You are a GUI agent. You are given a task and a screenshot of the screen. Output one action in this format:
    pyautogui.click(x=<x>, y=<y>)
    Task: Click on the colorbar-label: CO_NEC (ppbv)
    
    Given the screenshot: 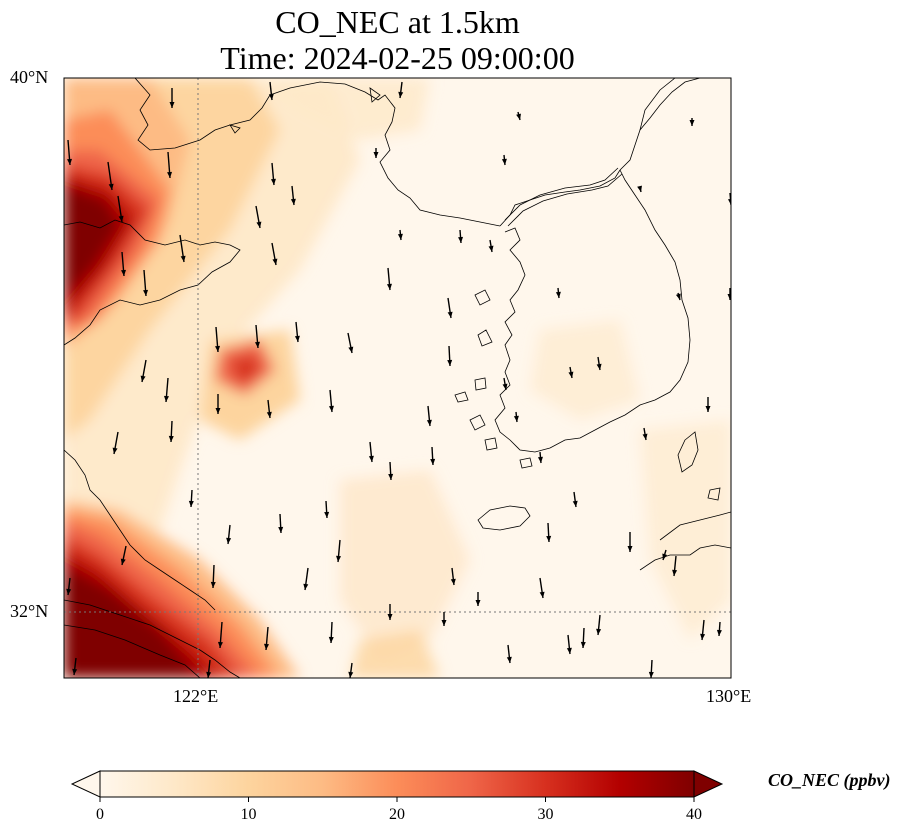 What is the action you would take?
    pyautogui.click(x=829, y=780)
    